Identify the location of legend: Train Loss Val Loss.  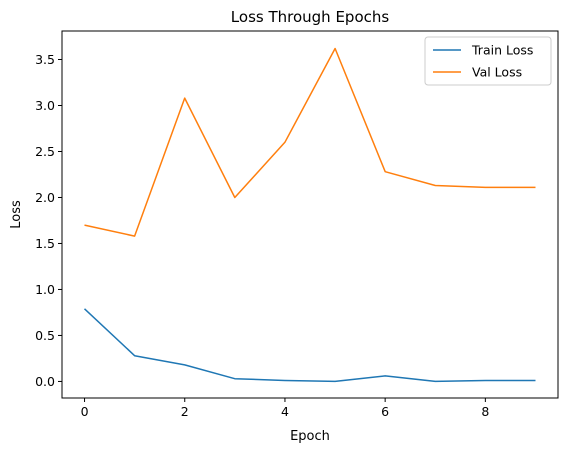
(488, 61).